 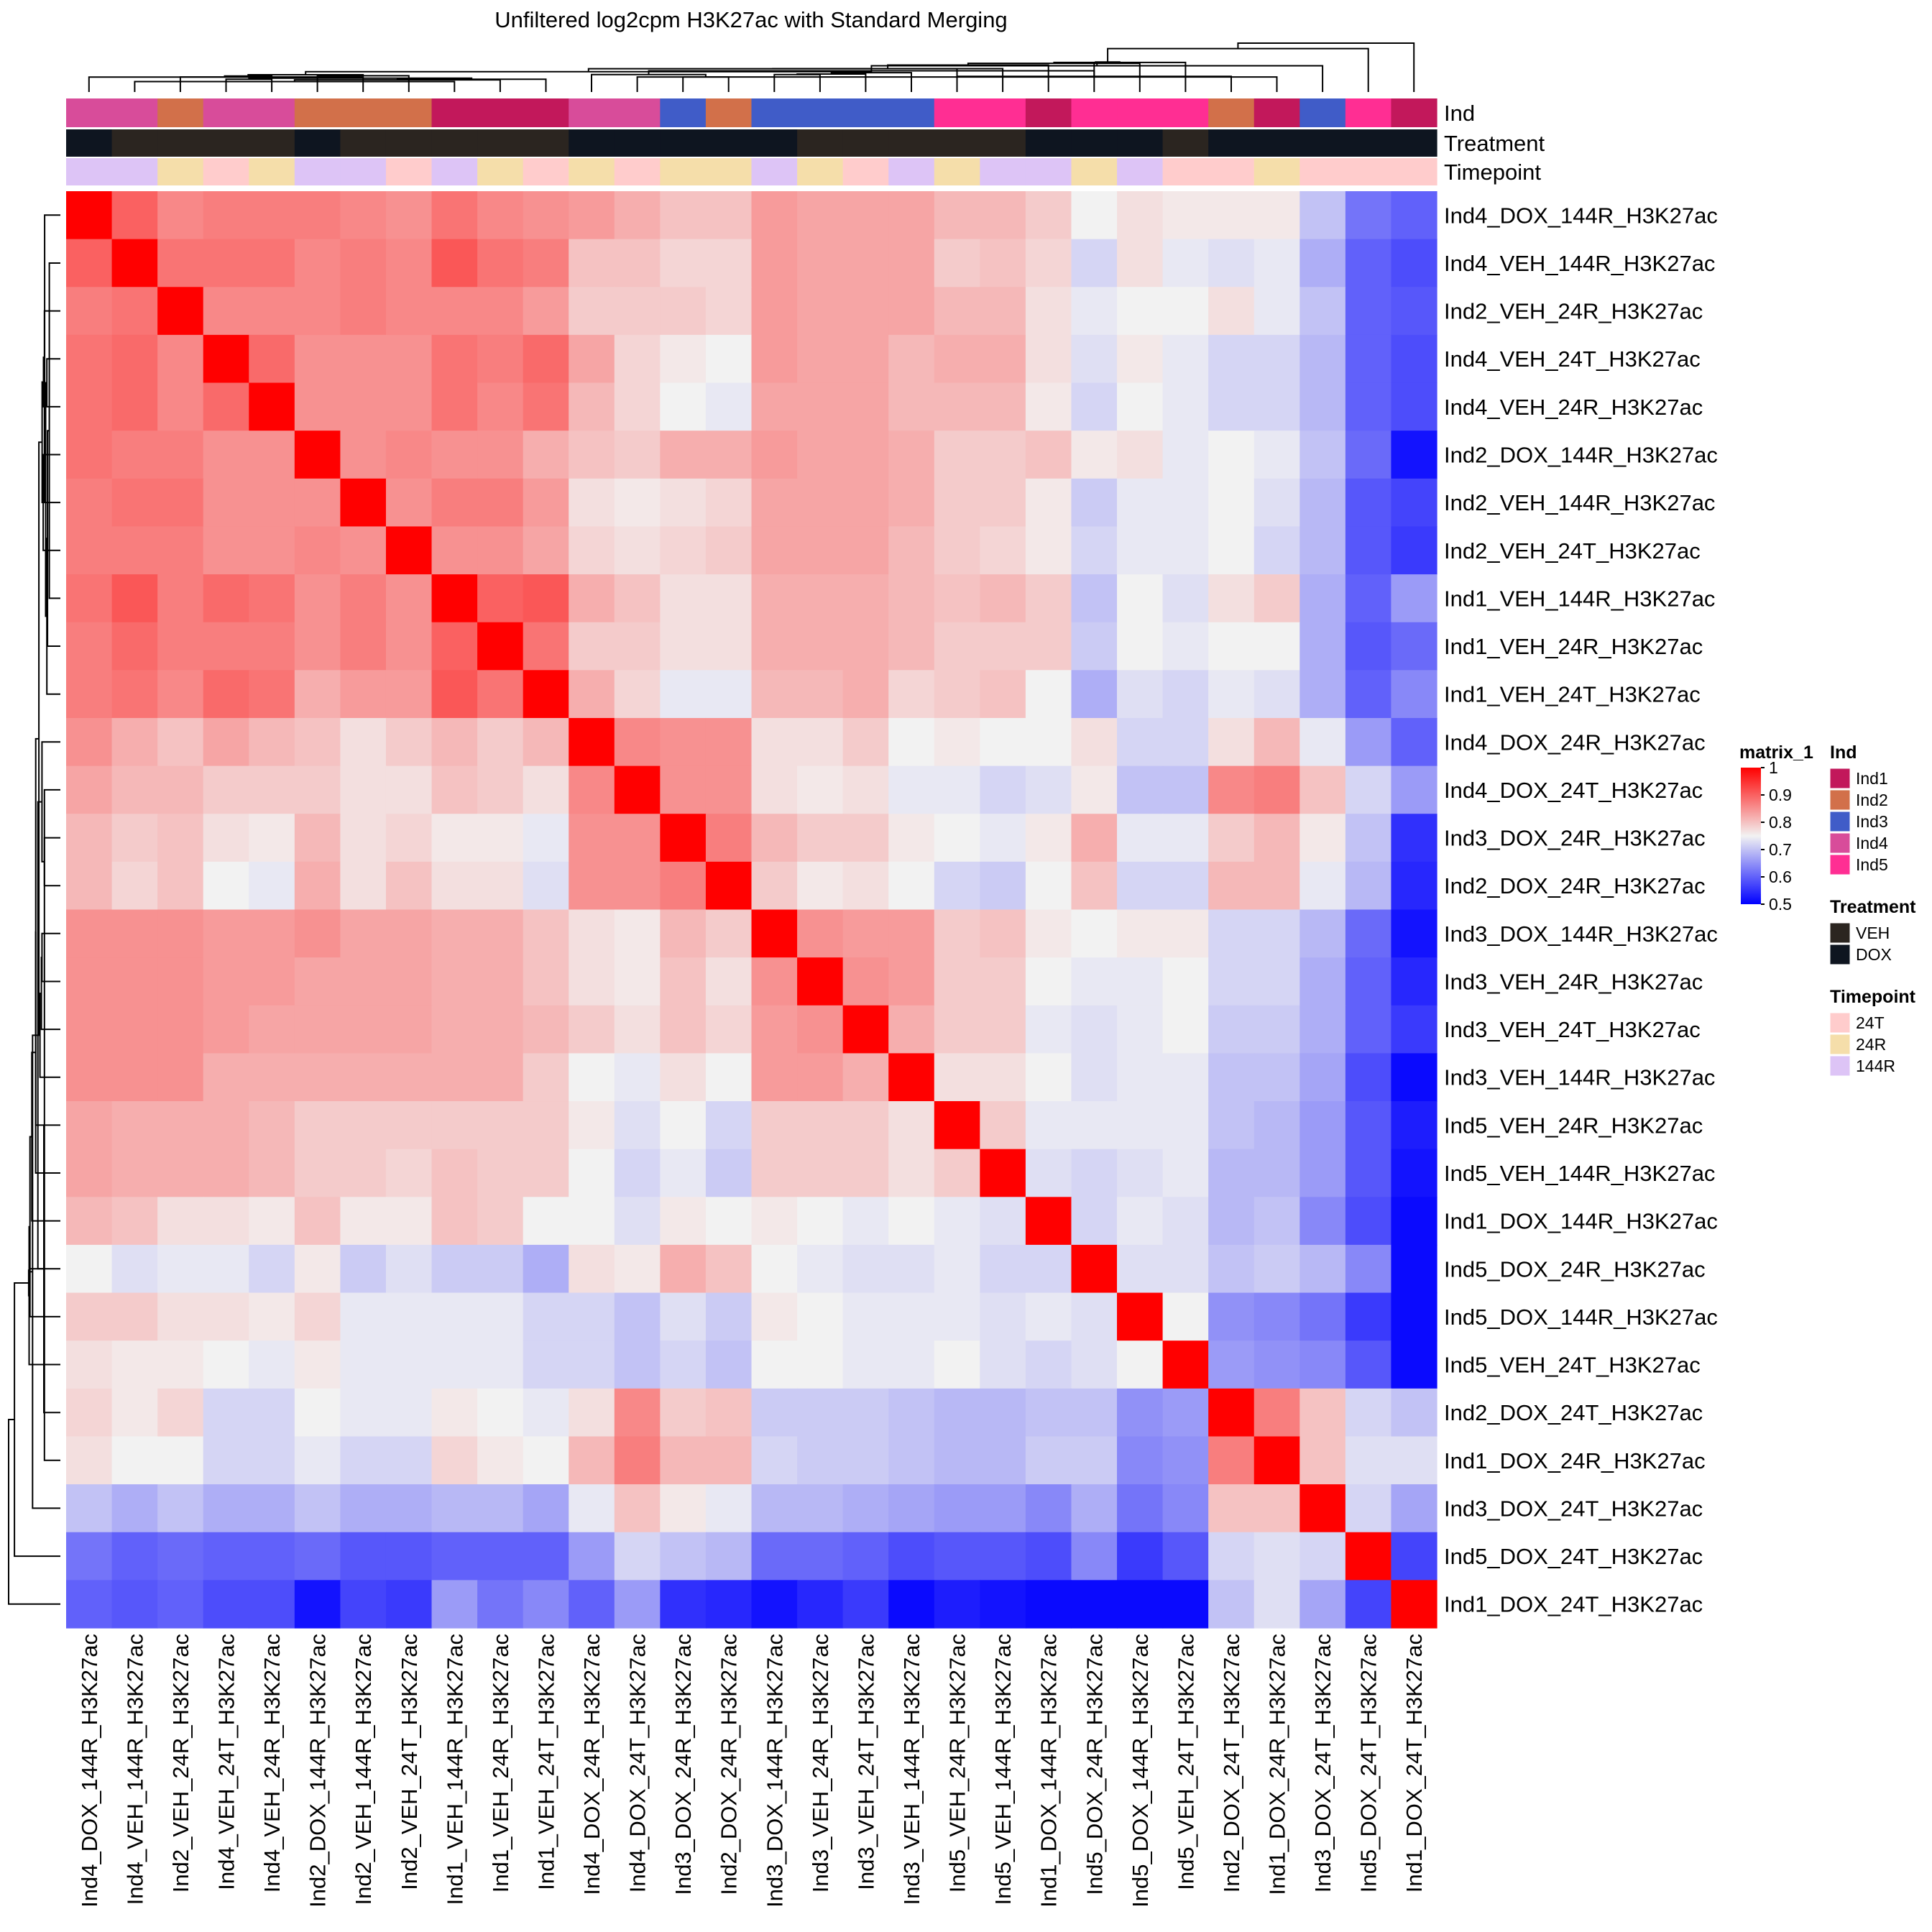 What do you see at coordinates (1872, 864) in the screenshot?
I see `legend-entry-label: Ind5` at bounding box center [1872, 864].